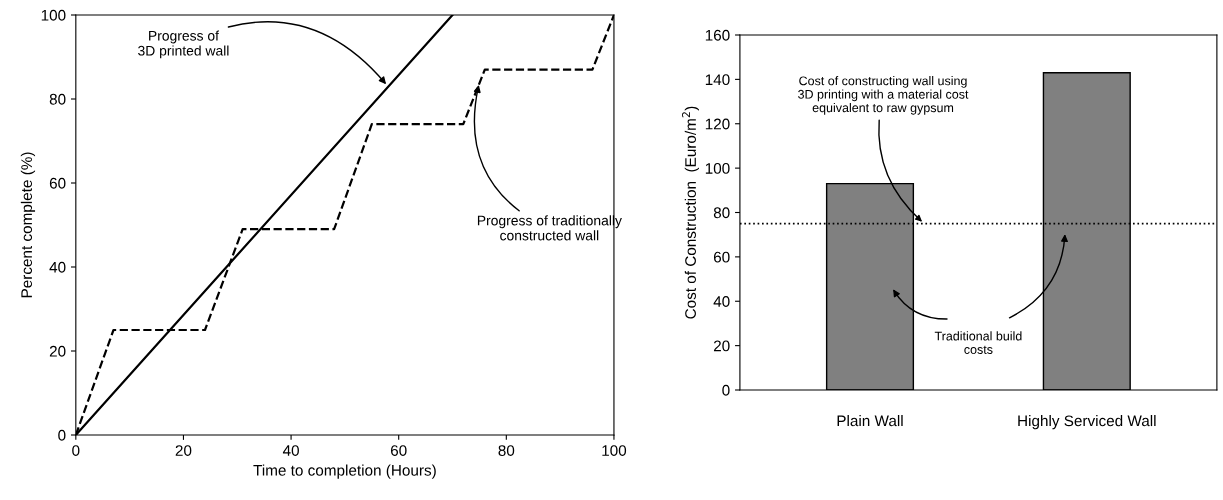  Describe the element at coordinates (76, 450) in the screenshot. I see `x-tick-label: 0` at that location.